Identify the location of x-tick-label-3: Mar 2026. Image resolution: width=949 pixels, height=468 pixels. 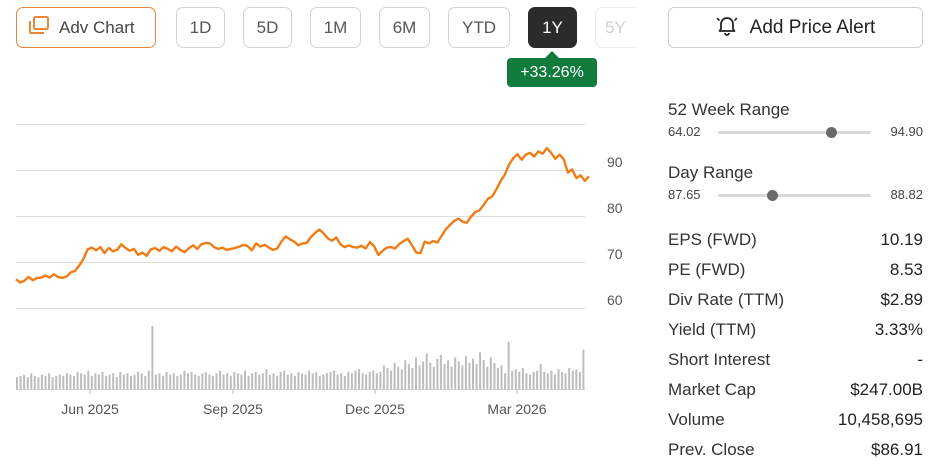
(516, 409).